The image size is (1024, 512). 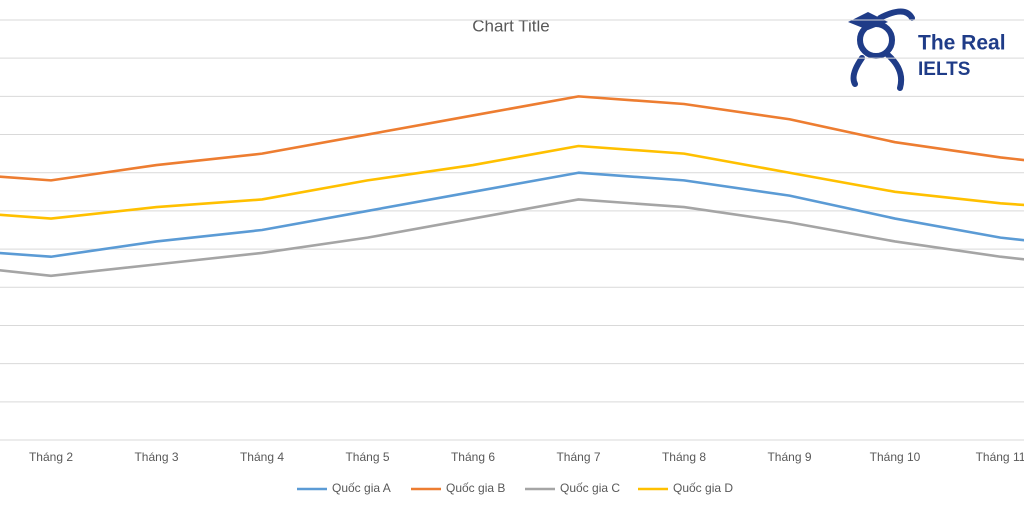 What do you see at coordinates (512, 182) in the screenshot?
I see `series-line` at bounding box center [512, 182].